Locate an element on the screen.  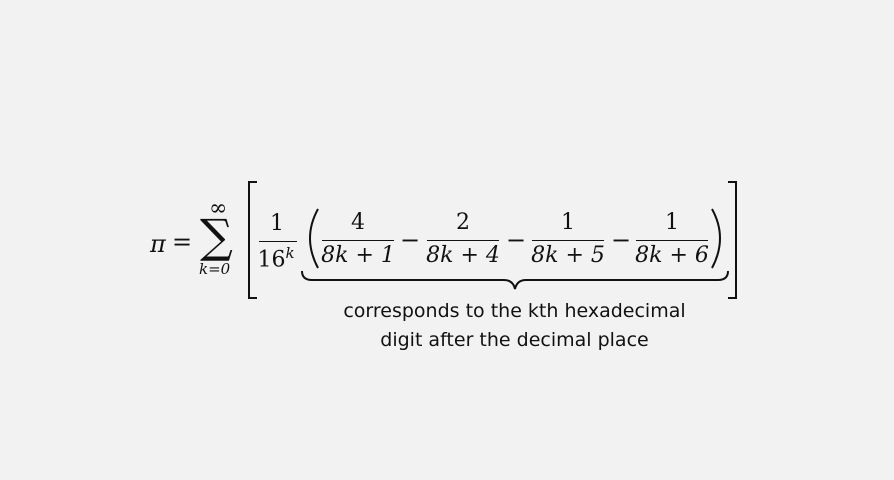
term-1-numerator: 4 is located at coordinates (358, 222).